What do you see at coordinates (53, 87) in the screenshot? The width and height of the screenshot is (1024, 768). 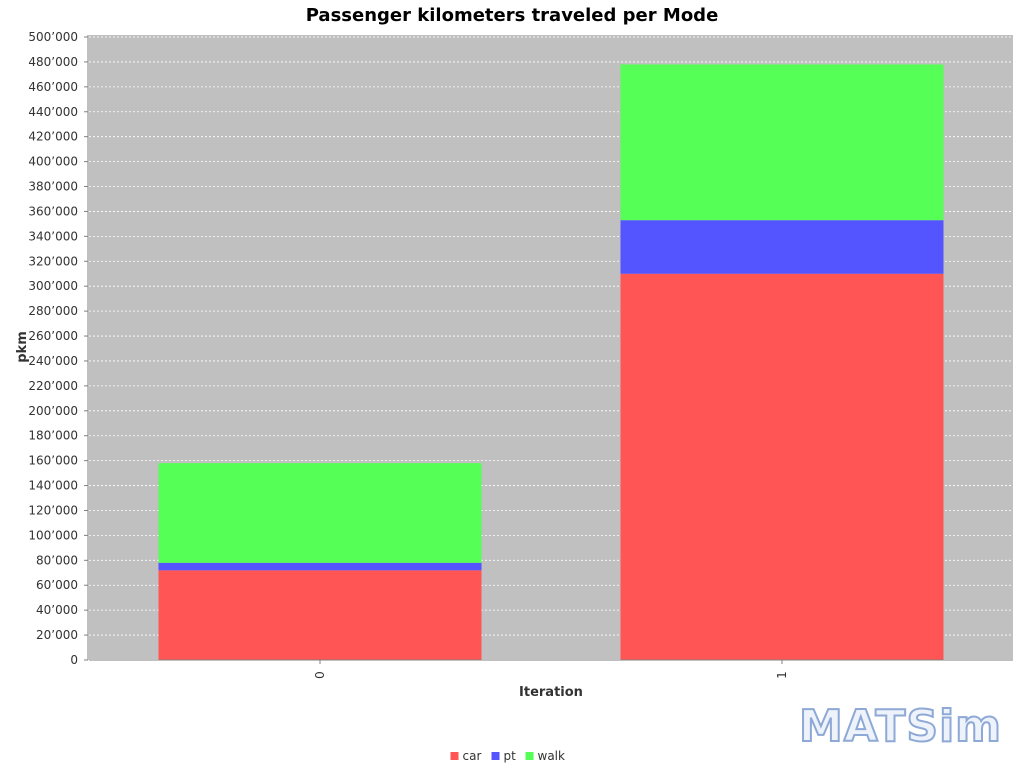 I see `y-tick-label: 460’000` at bounding box center [53, 87].